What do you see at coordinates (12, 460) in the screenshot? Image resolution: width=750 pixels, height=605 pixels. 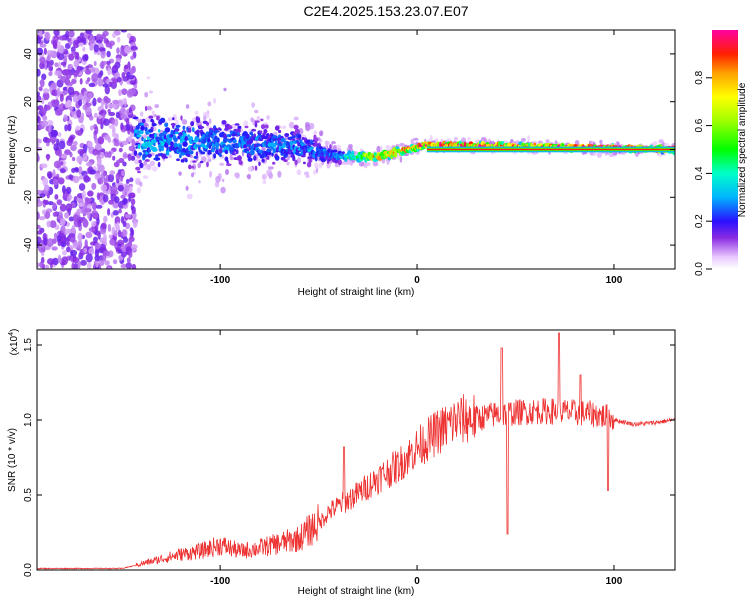 I see `snr-ylabel: SNR (10 * v/v)` at bounding box center [12, 460].